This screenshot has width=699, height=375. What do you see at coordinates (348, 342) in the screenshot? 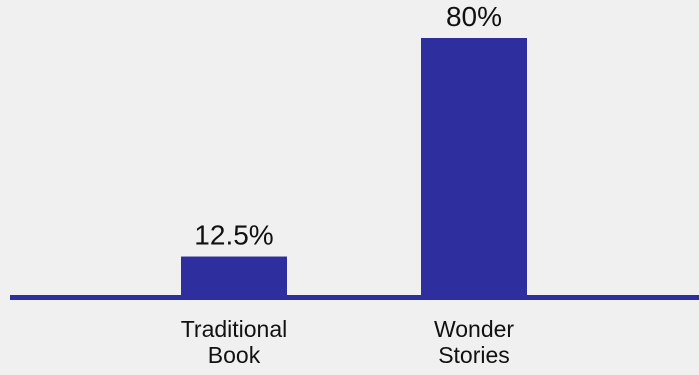
I see `category-labels-group: Traditional Book Wonder Stories` at bounding box center [348, 342].